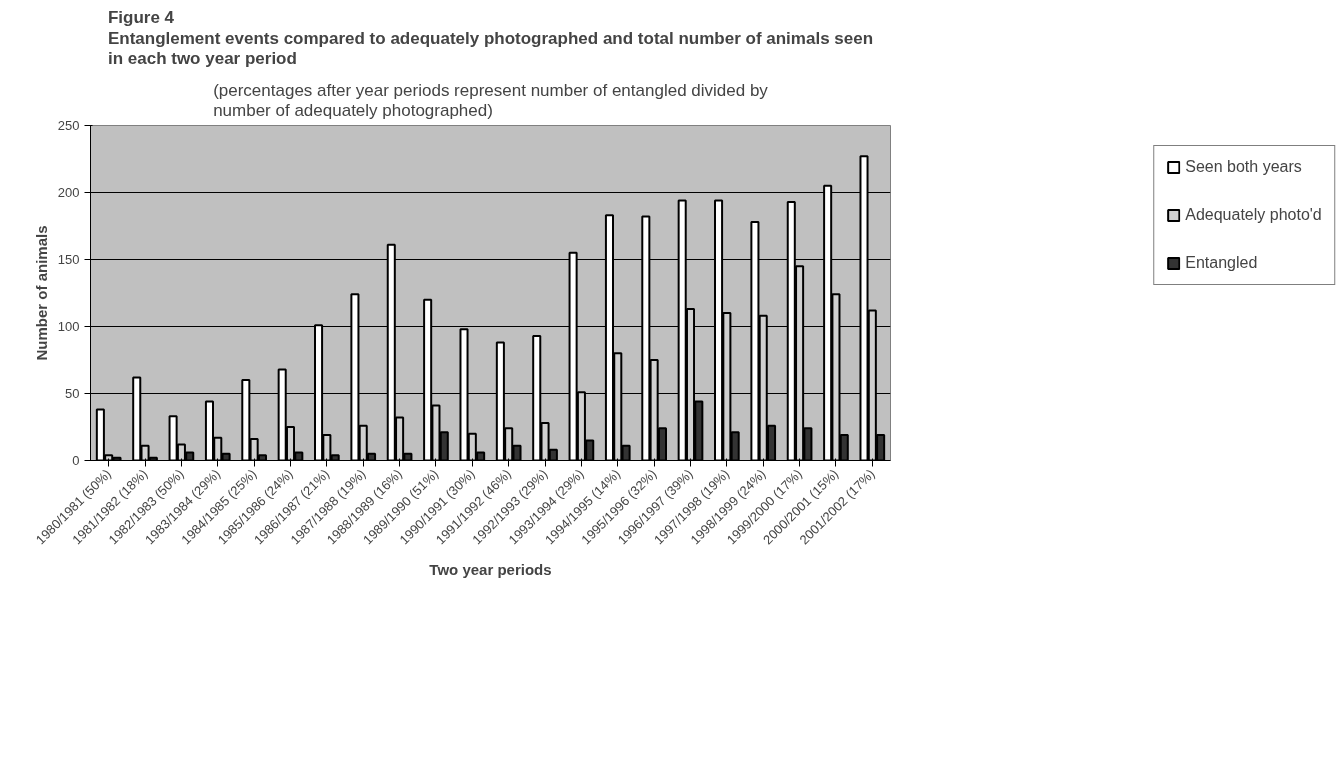 The width and height of the screenshot is (1340, 776). What do you see at coordinates (1243, 167) in the screenshot?
I see `legend-label: Seen both years` at bounding box center [1243, 167].